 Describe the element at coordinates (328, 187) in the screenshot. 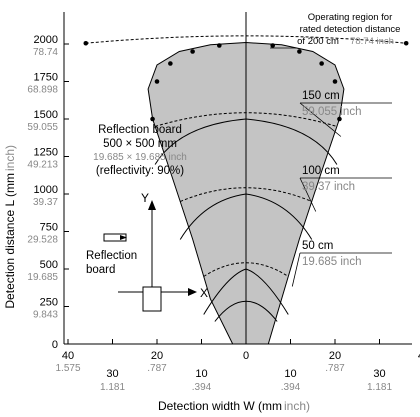

I see `level-sublabel: 39.37 inch` at that location.